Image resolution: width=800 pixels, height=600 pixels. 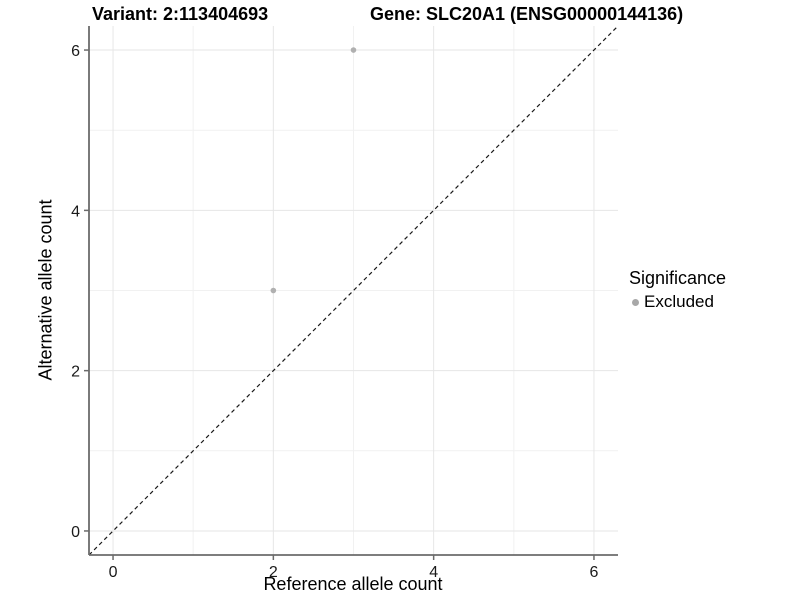 I want to click on legend-point-marker-icon, so click(x=635, y=302).